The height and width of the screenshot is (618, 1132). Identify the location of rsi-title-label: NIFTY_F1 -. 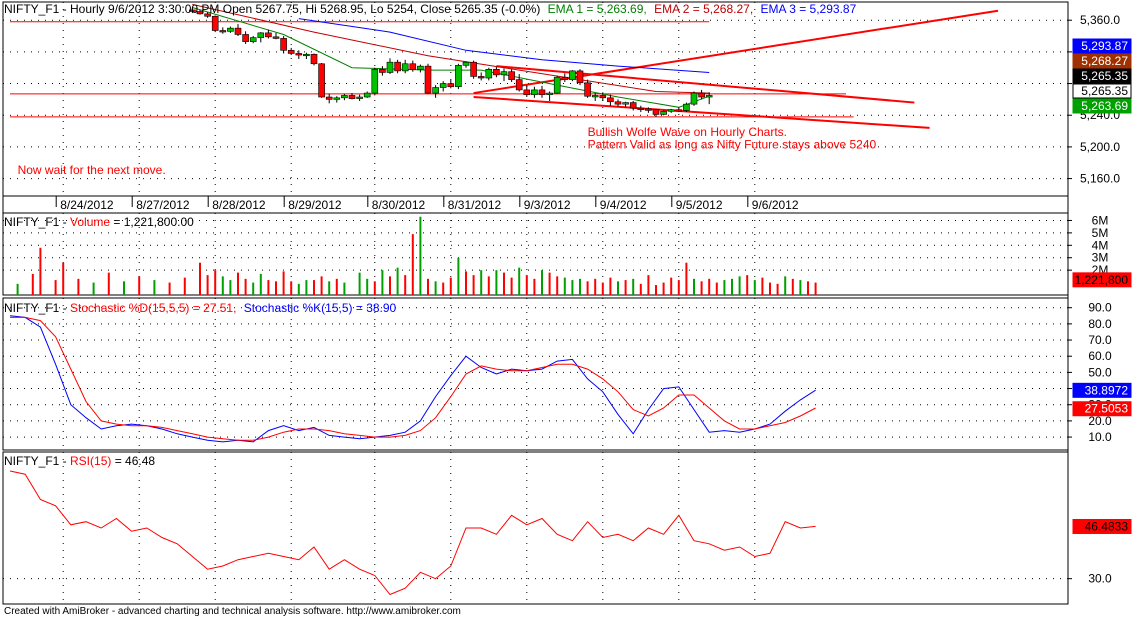
(37, 461).